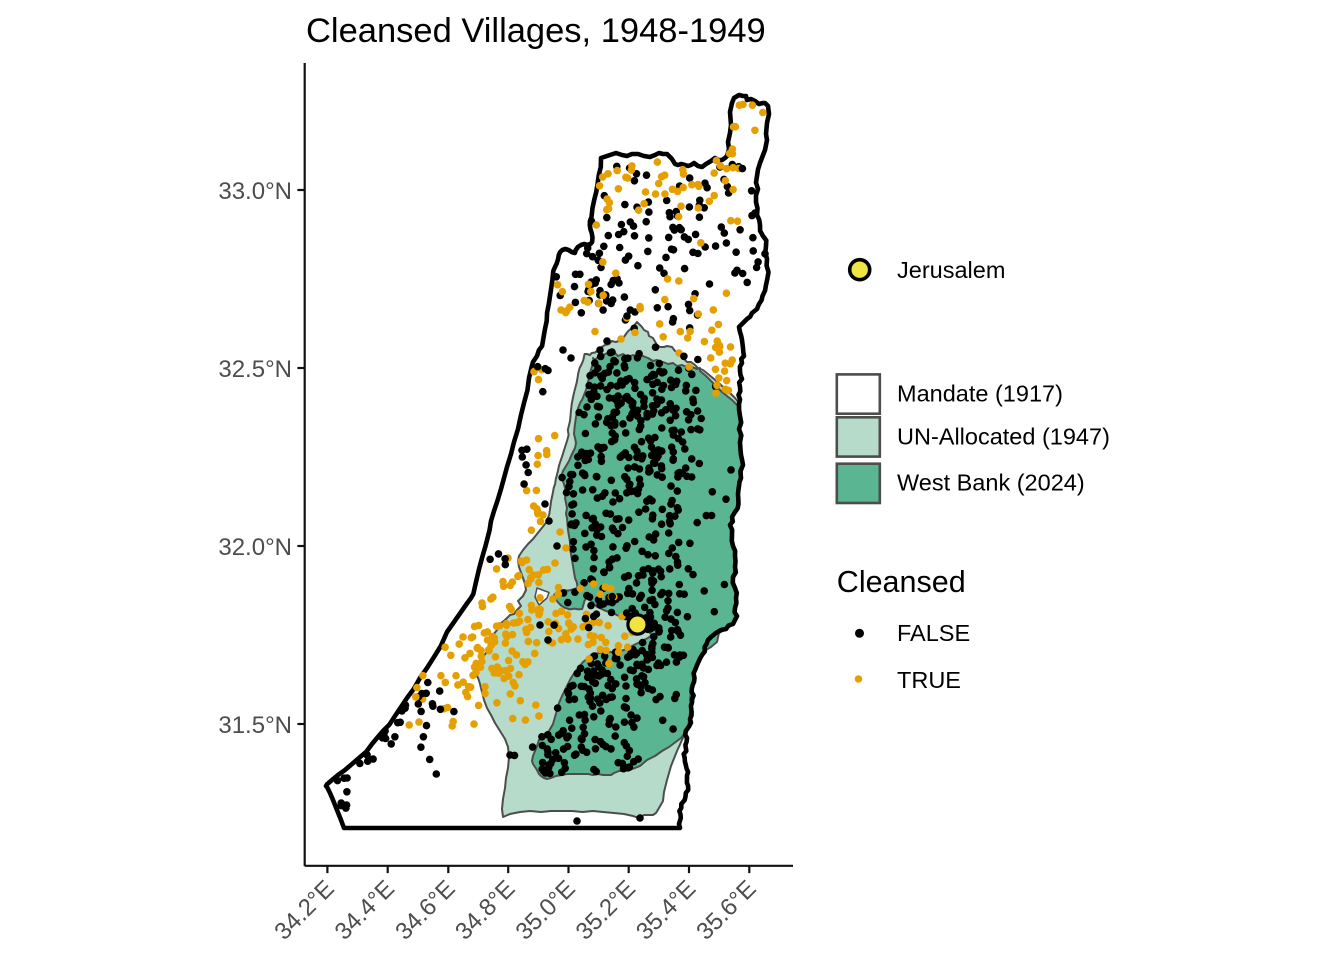  I want to click on svg-text: Cleansed, so click(901, 582).